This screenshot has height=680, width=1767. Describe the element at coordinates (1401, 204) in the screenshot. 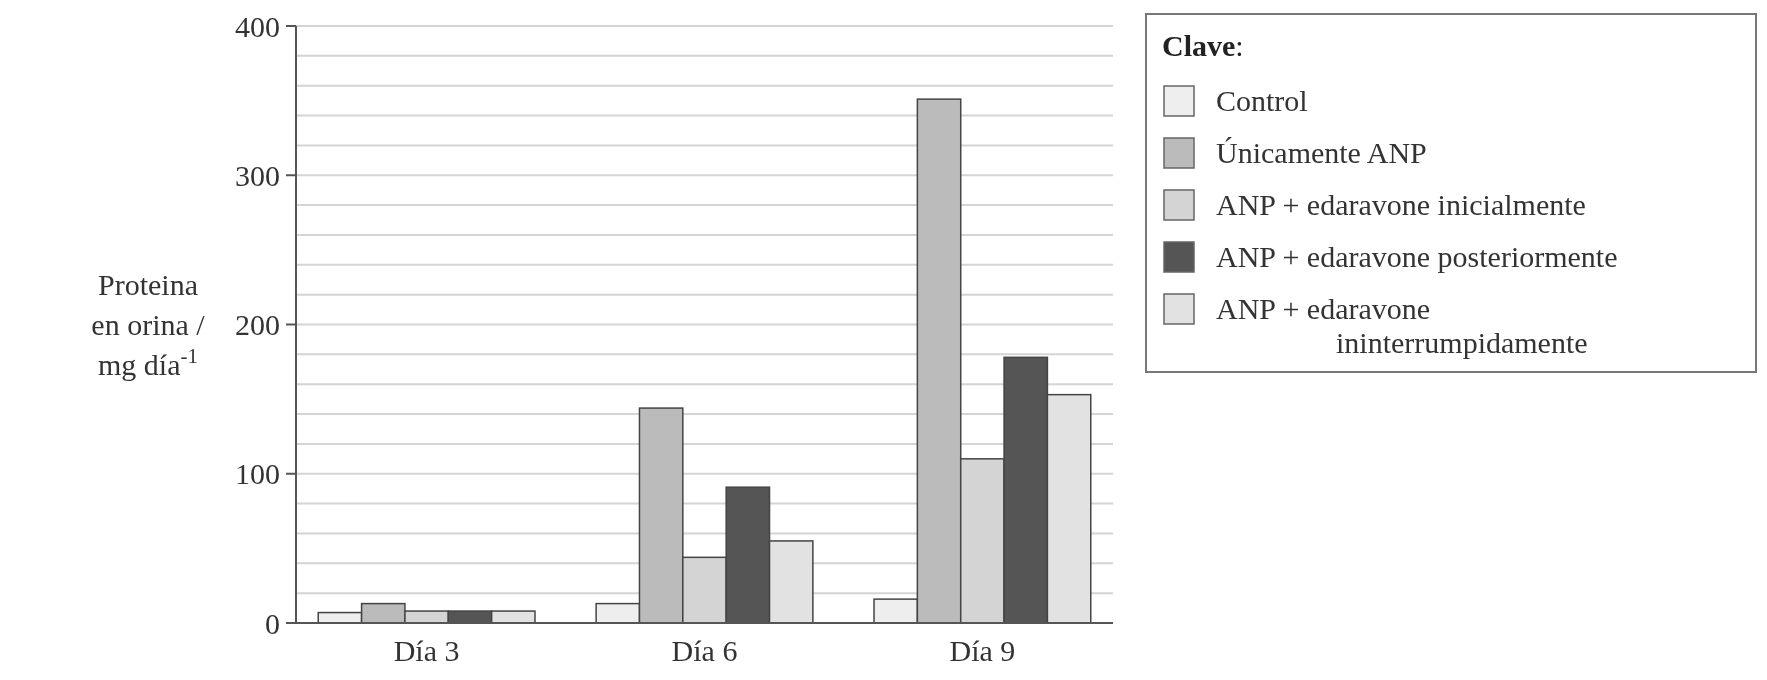

I see `legend-label: ANP + edaravone inicialmente` at that location.